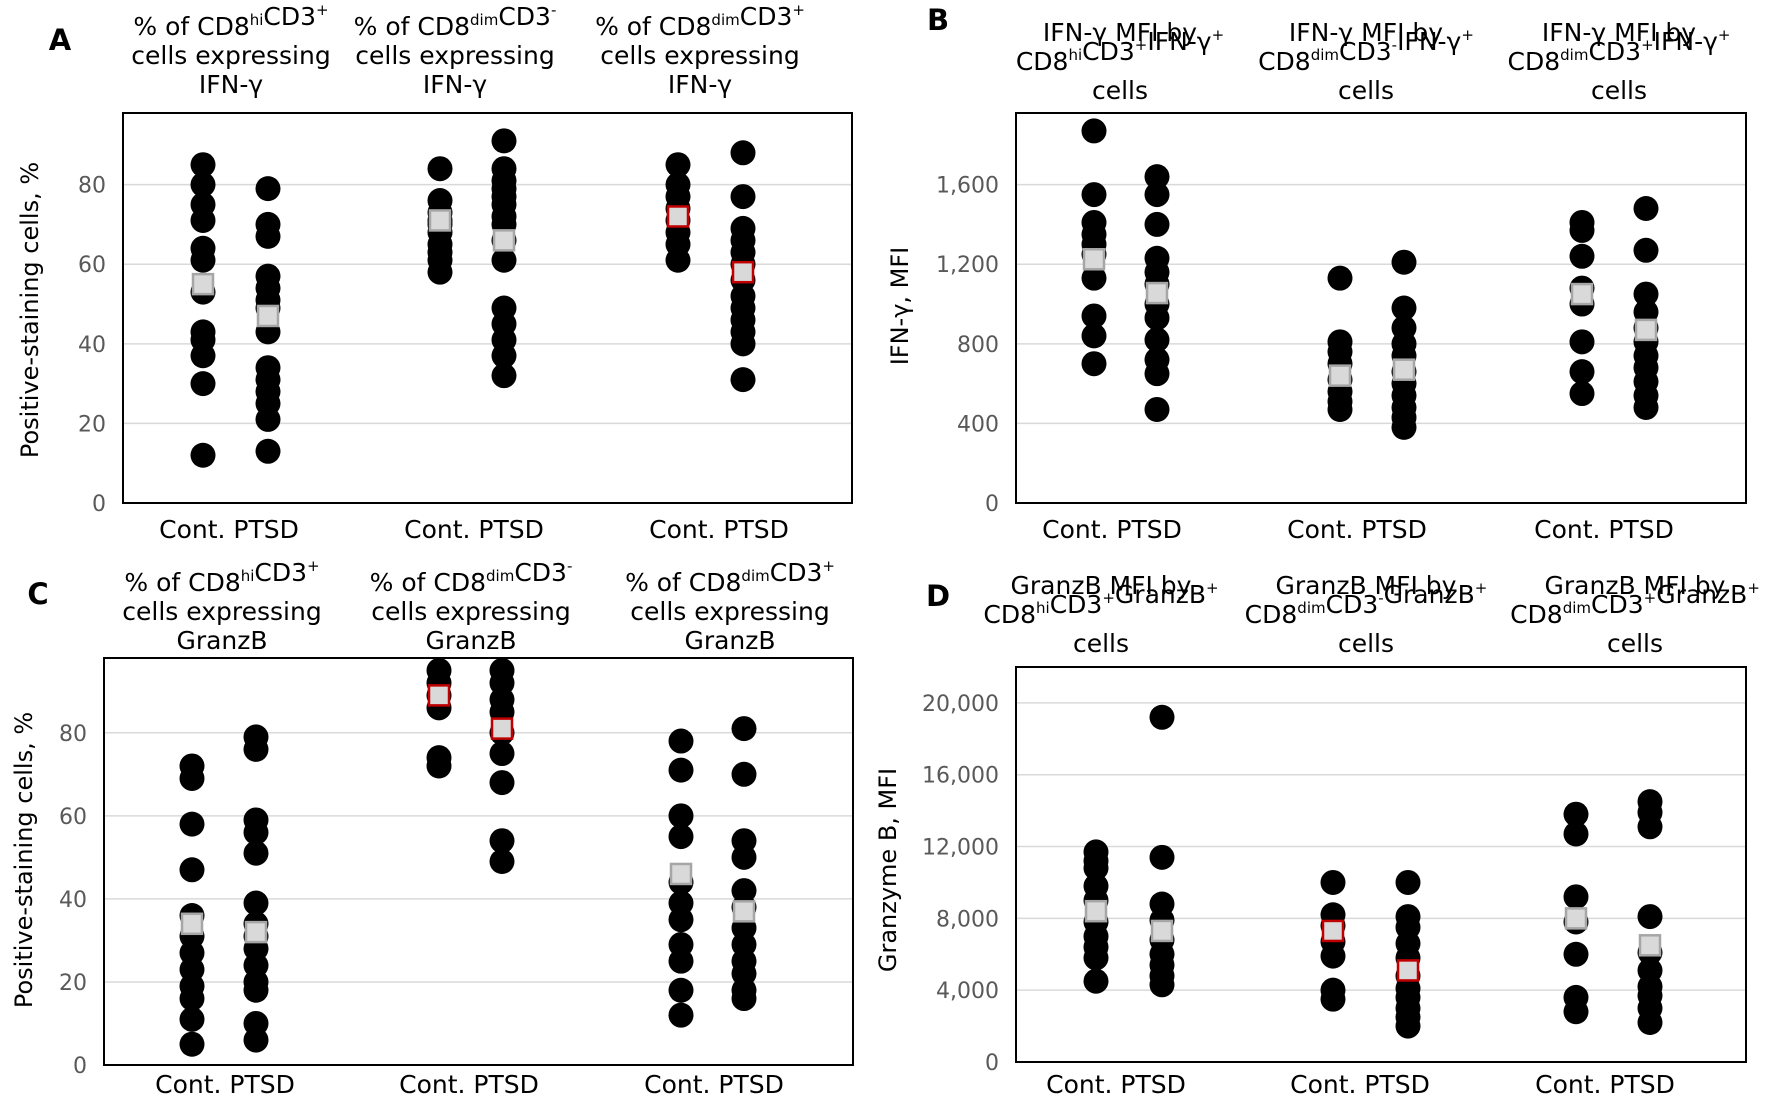 The width and height of the screenshot is (1772, 1106). What do you see at coordinates (73, 734) in the screenshot?
I see `y-tick-label: 80` at bounding box center [73, 734].